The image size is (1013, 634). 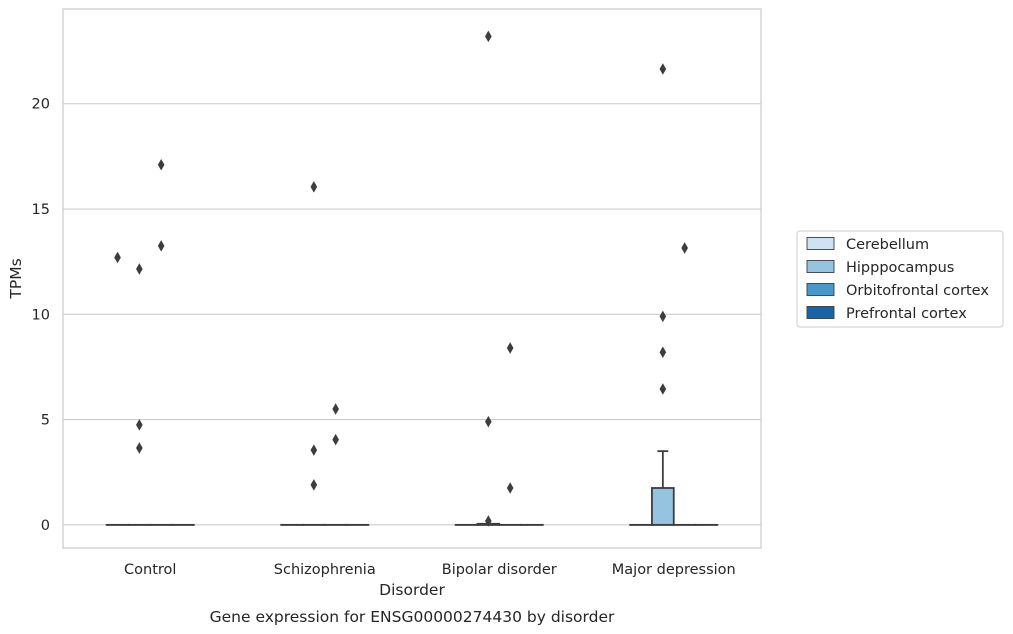 I want to click on x-tick-label: Control, so click(x=150, y=570).